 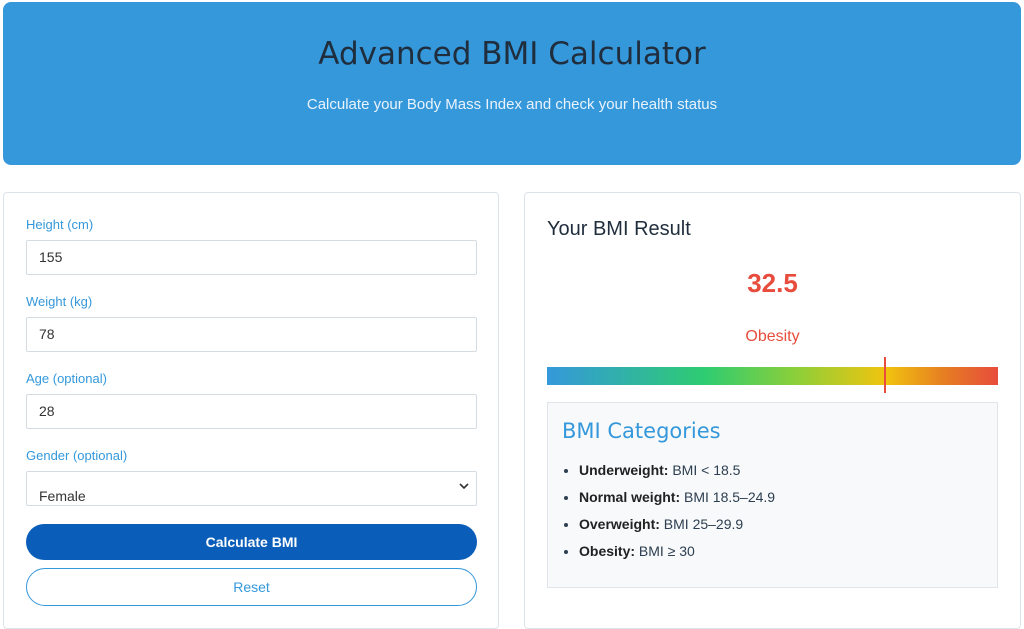 I want to click on categories-title: BMI Categories, so click(x=641, y=431).